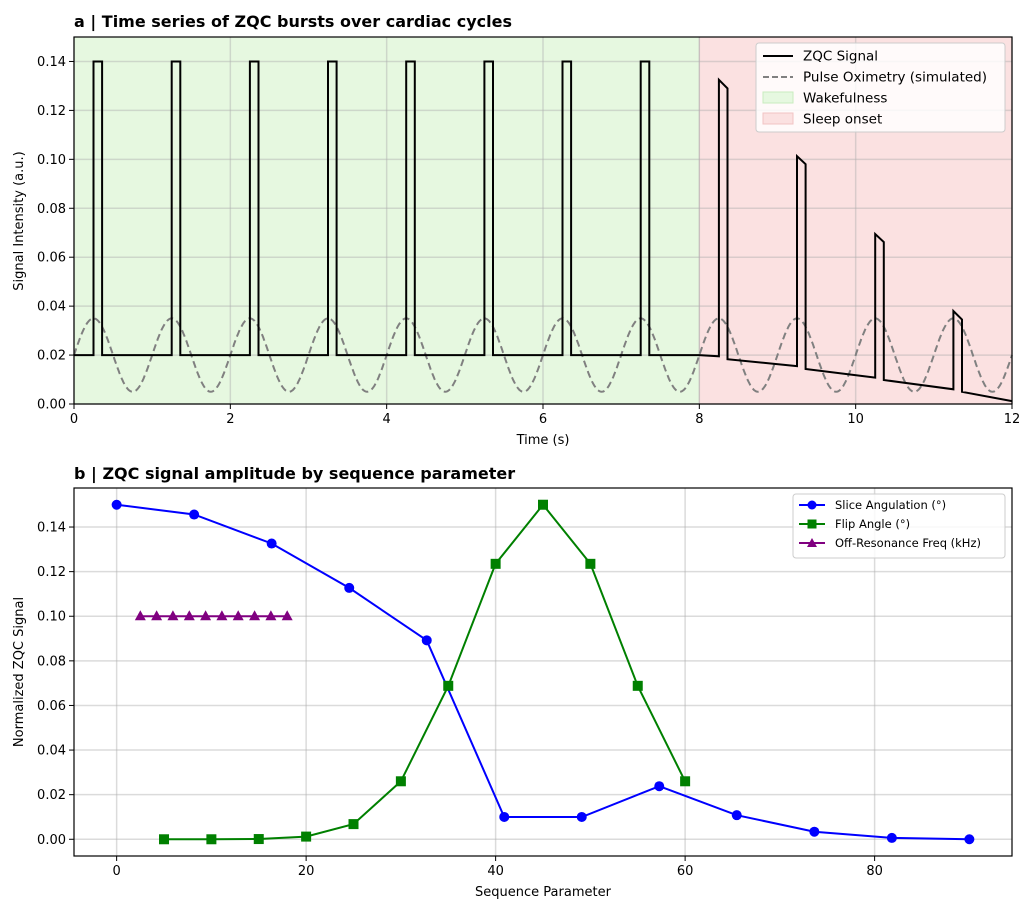  What do you see at coordinates (230, 419) in the screenshot?
I see `a-xtick-label-1: 2` at bounding box center [230, 419].